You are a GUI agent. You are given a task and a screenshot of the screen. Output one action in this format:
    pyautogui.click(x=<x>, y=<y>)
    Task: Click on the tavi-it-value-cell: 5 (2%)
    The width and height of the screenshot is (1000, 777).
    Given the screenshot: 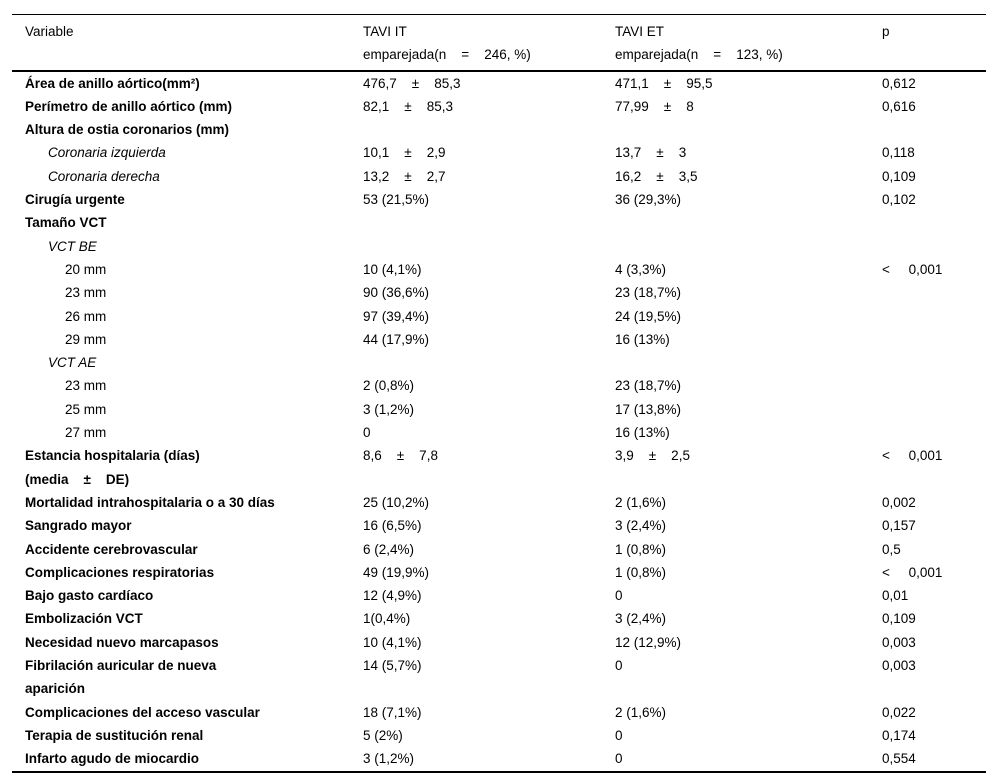 What is the action you would take?
    pyautogui.click(x=383, y=735)
    